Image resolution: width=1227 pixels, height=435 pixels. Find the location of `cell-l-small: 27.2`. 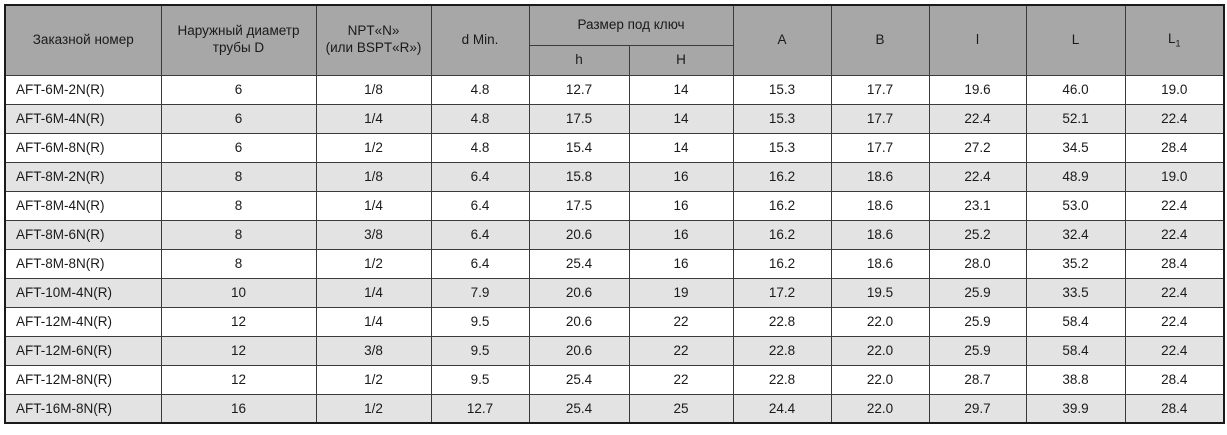

cell-l-small: 27.2 is located at coordinates (977, 147).